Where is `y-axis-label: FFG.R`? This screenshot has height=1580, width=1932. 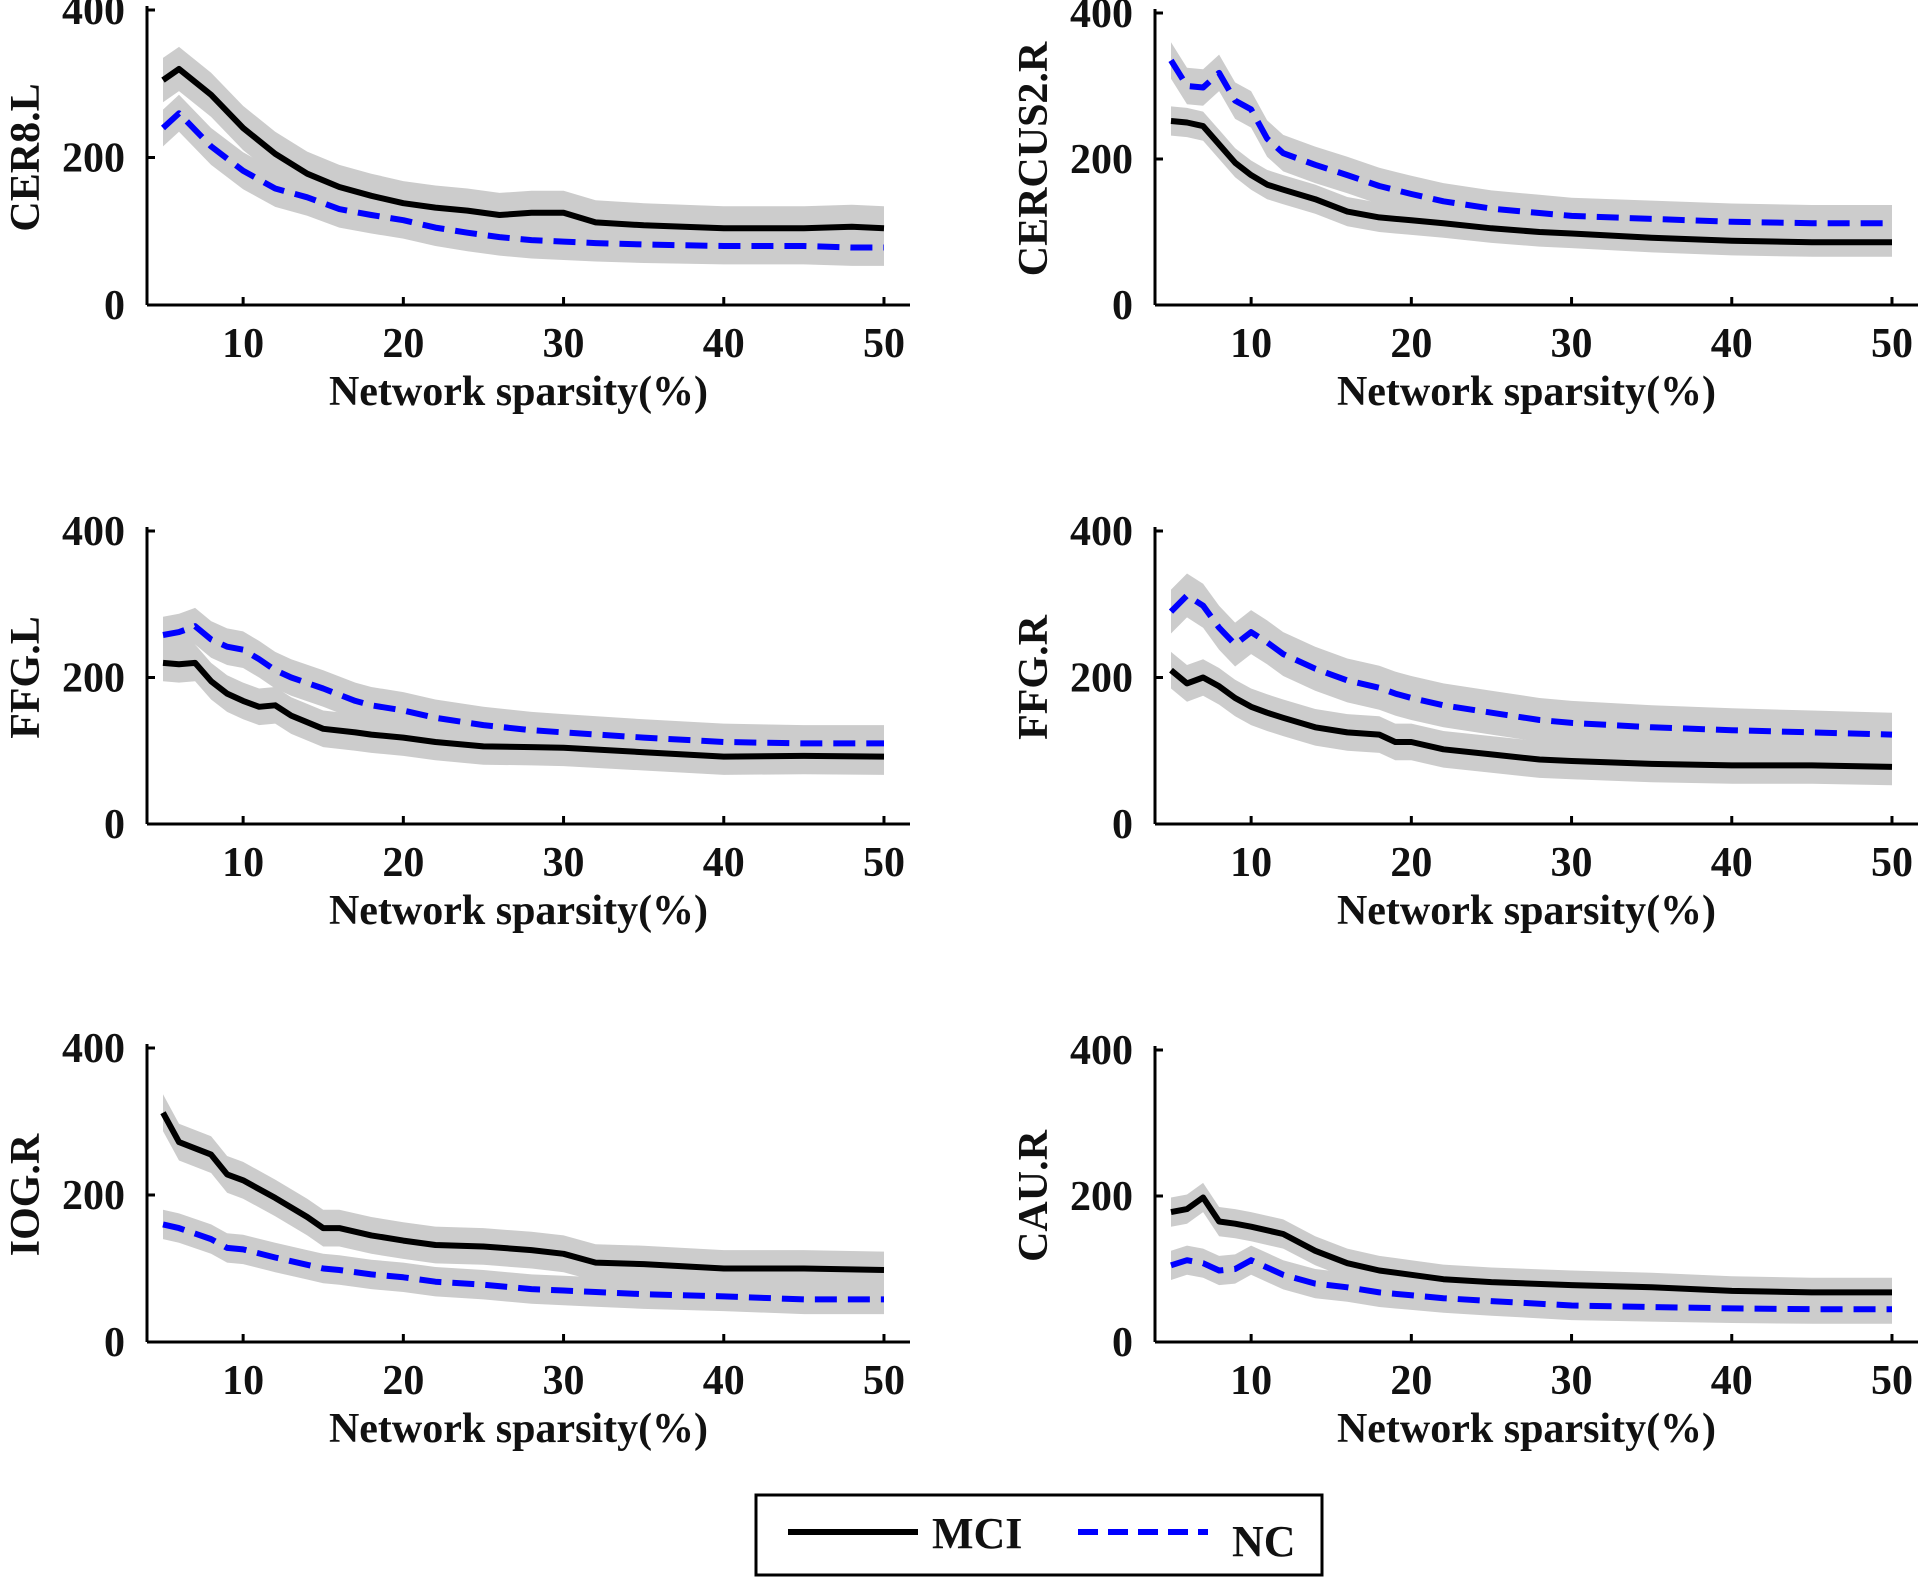
y-axis-label: FFG.R is located at coordinates (1034, 676).